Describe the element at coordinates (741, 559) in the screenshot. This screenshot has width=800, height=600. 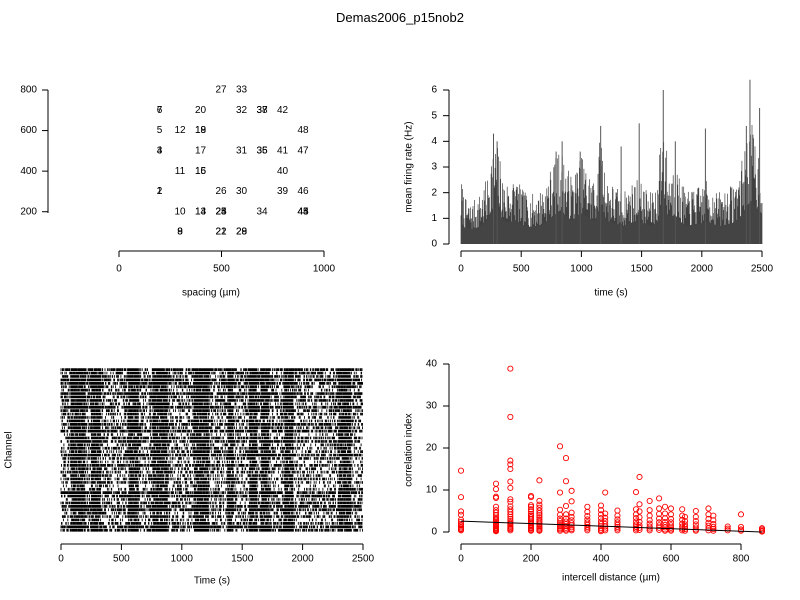
I see `corr-x-tick-label: 800` at that location.